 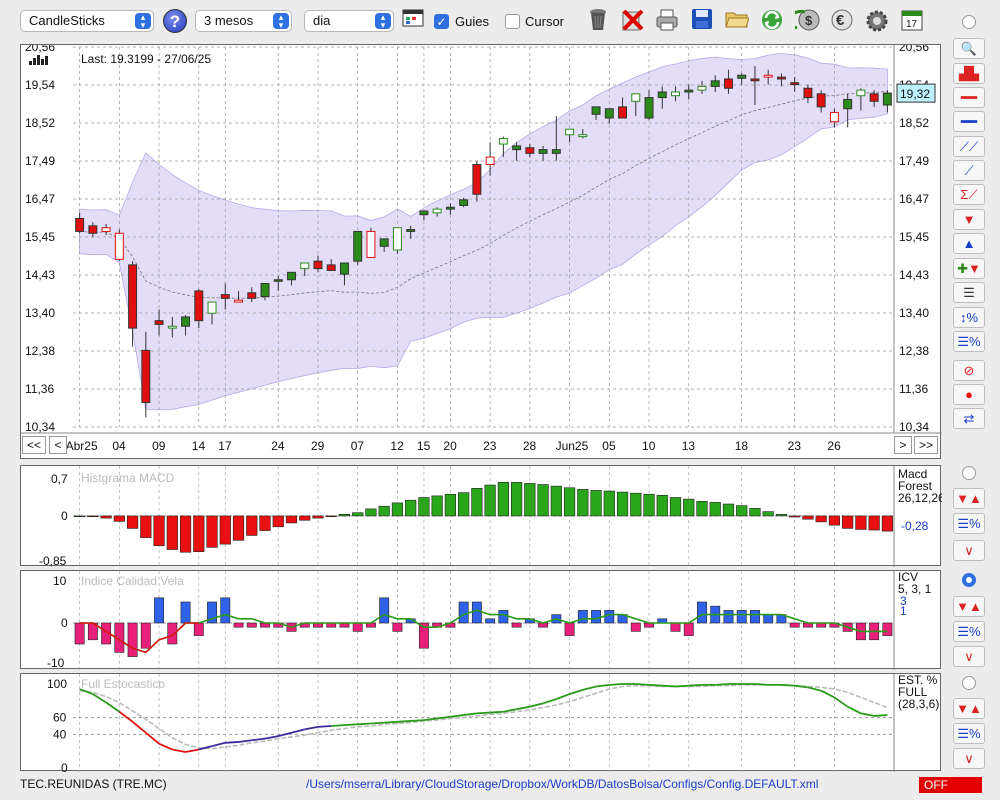 What do you see at coordinates (969, 48) in the screenshot?
I see `zoom-button: 🔍` at bounding box center [969, 48].